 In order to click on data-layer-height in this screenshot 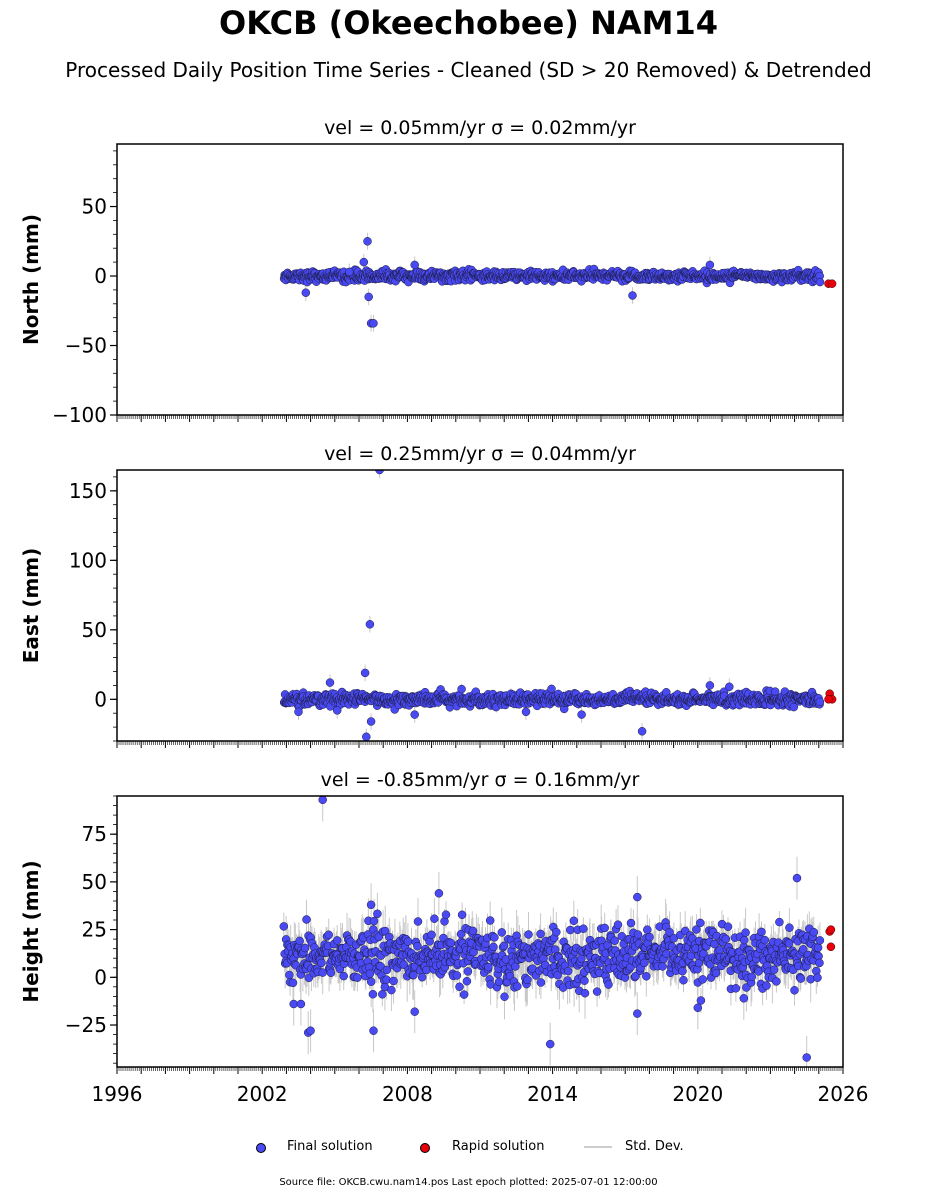, I will do `click(557, 931)`.